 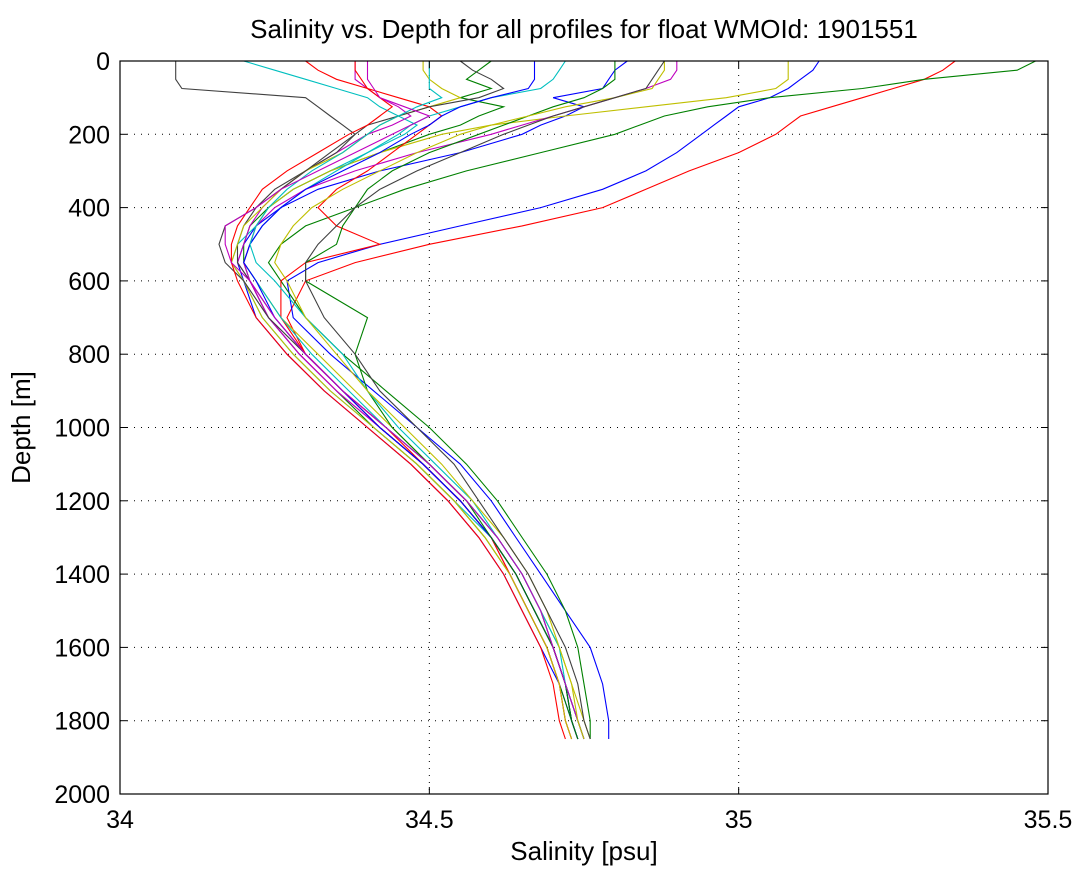 I want to click on y-tick-label: 600, so click(x=89, y=282).